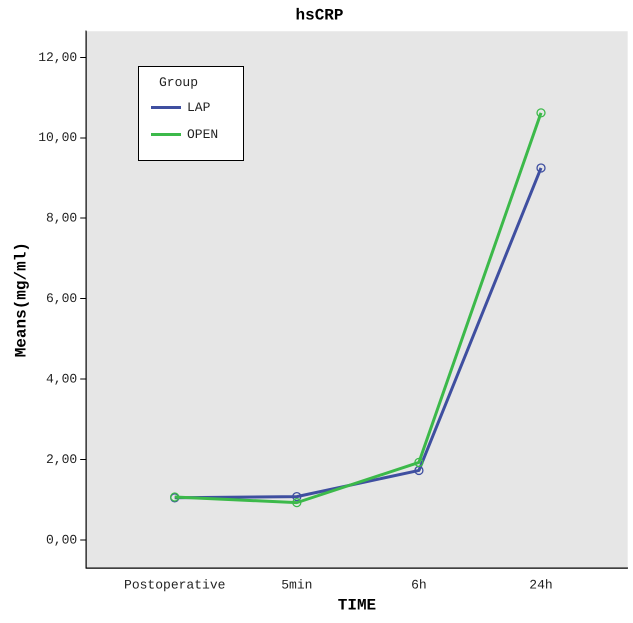 This screenshot has height=623, width=633. I want to click on x-tick-label: 6h, so click(419, 584).